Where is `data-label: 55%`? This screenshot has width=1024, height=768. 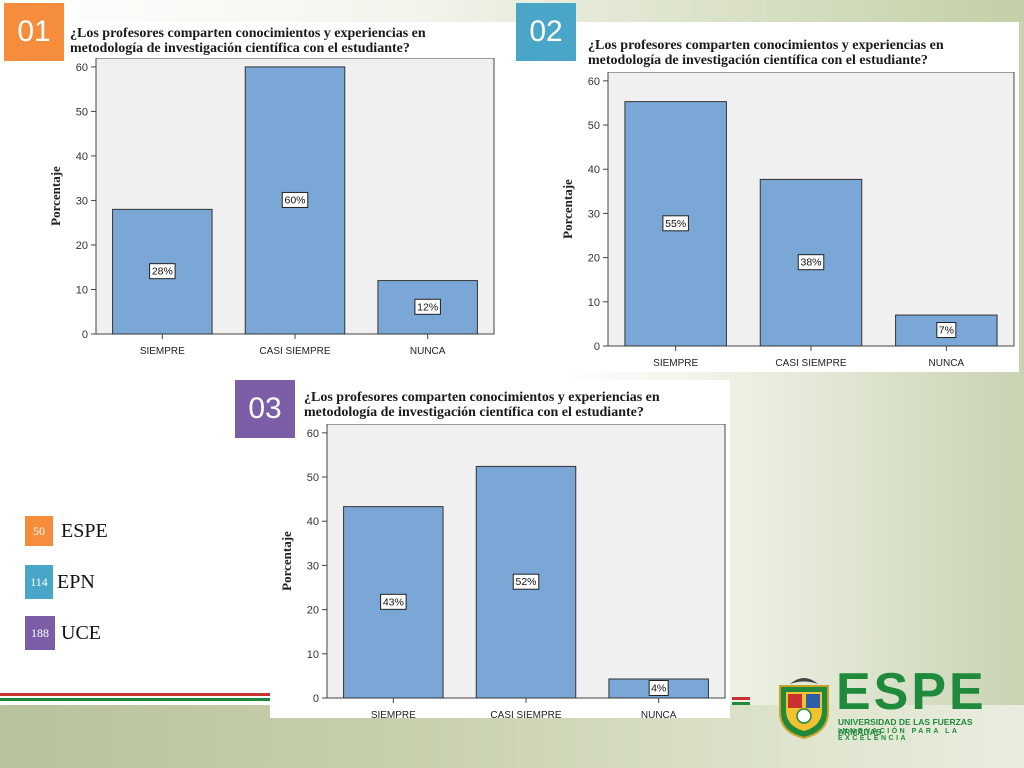 data-label: 55% is located at coordinates (675, 224).